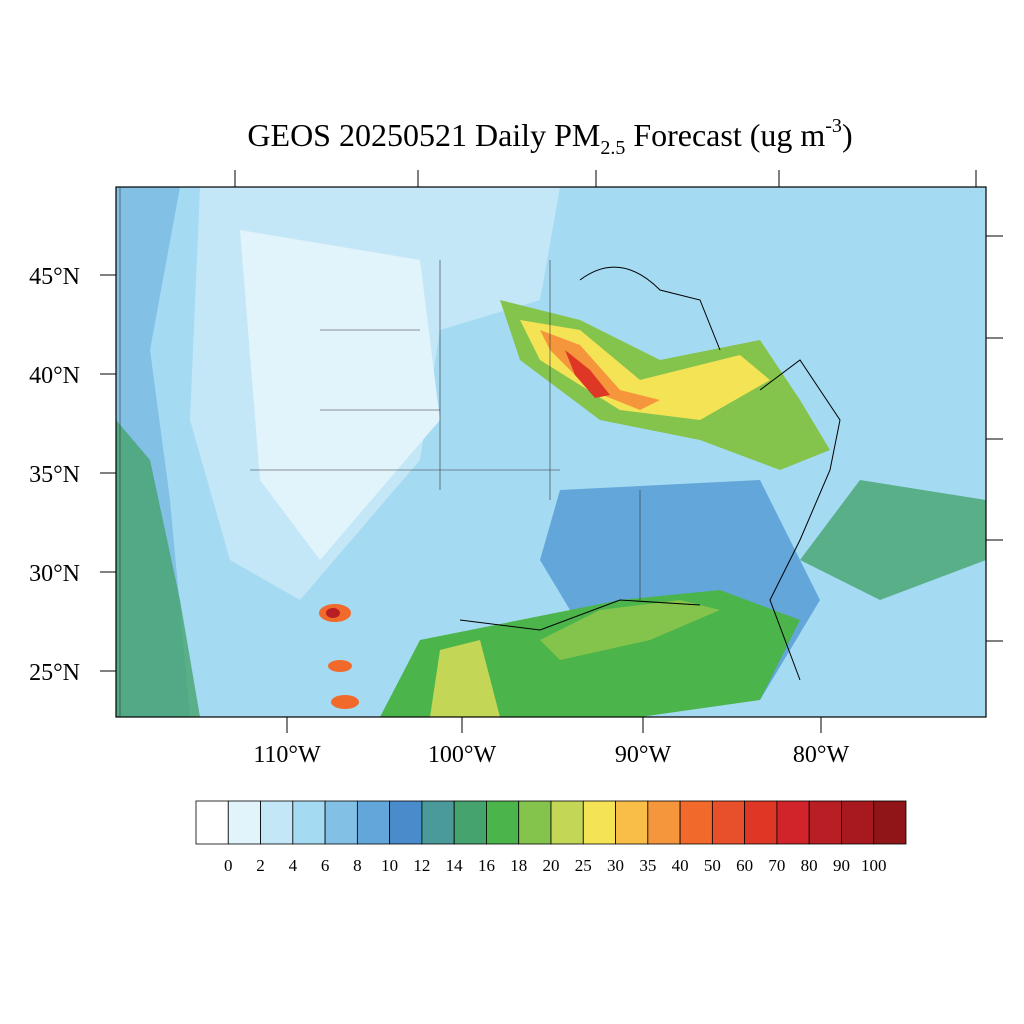  Describe the element at coordinates (874, 865) in the screenshot. I see `colorbar-label: 100` at that location.